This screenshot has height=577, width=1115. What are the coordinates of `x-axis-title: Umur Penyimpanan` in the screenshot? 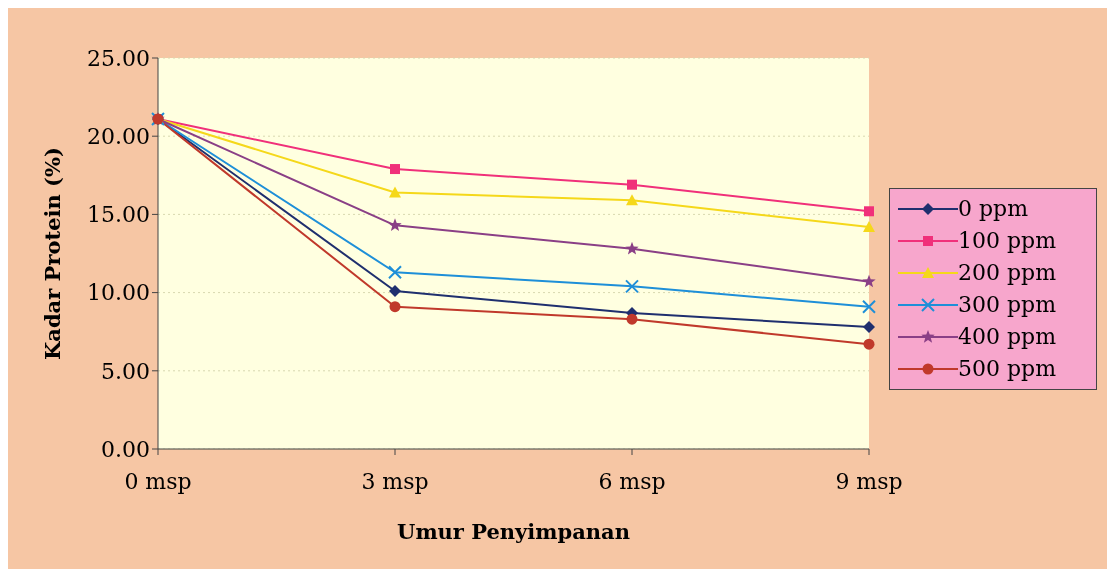 It's located at (513, 531).